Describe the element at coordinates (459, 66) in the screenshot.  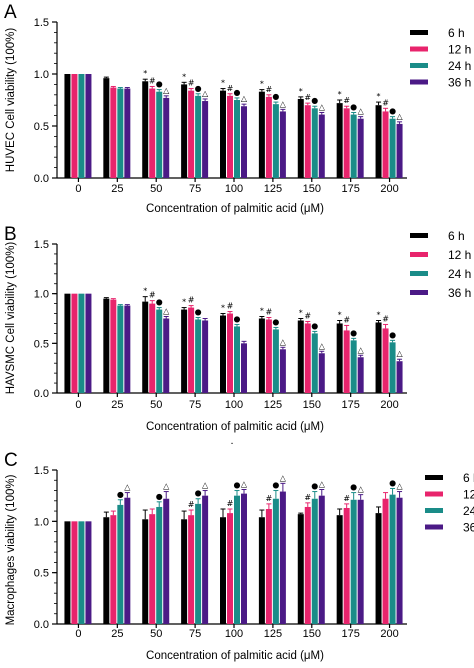
I see `legend-label: 24 h` at that location.